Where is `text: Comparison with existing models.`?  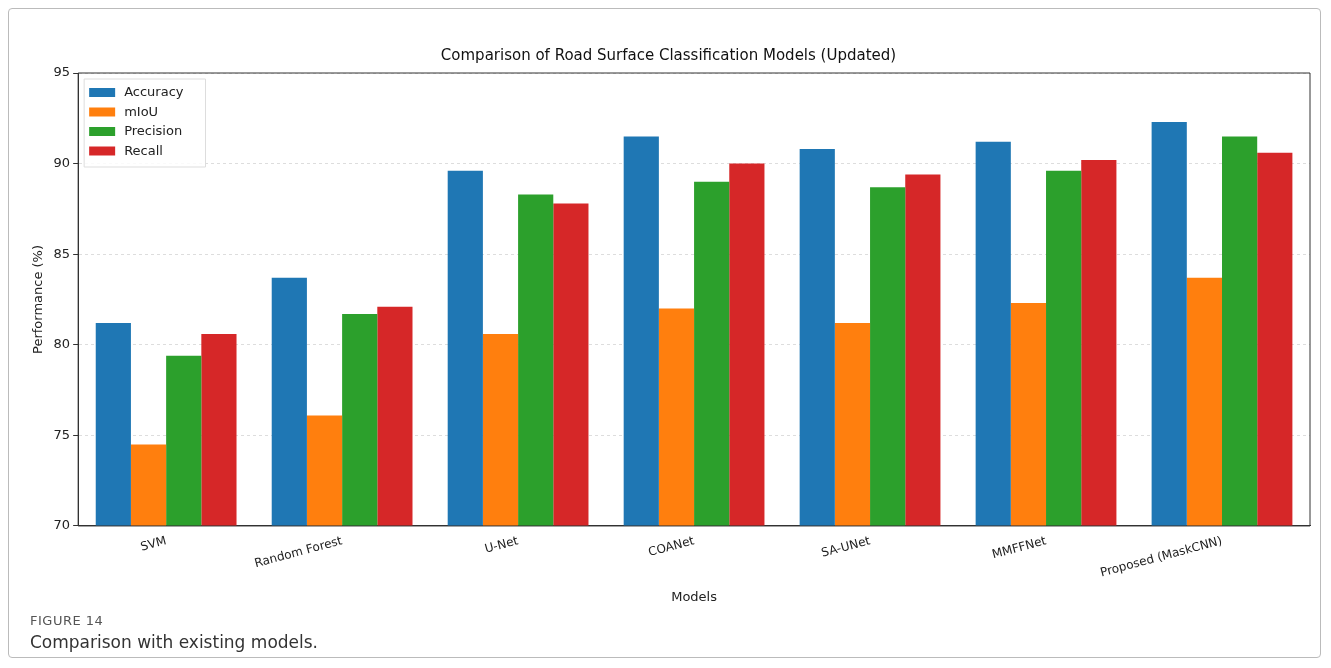 text: Comparison with existing models. is located at coordinates (174, 642).